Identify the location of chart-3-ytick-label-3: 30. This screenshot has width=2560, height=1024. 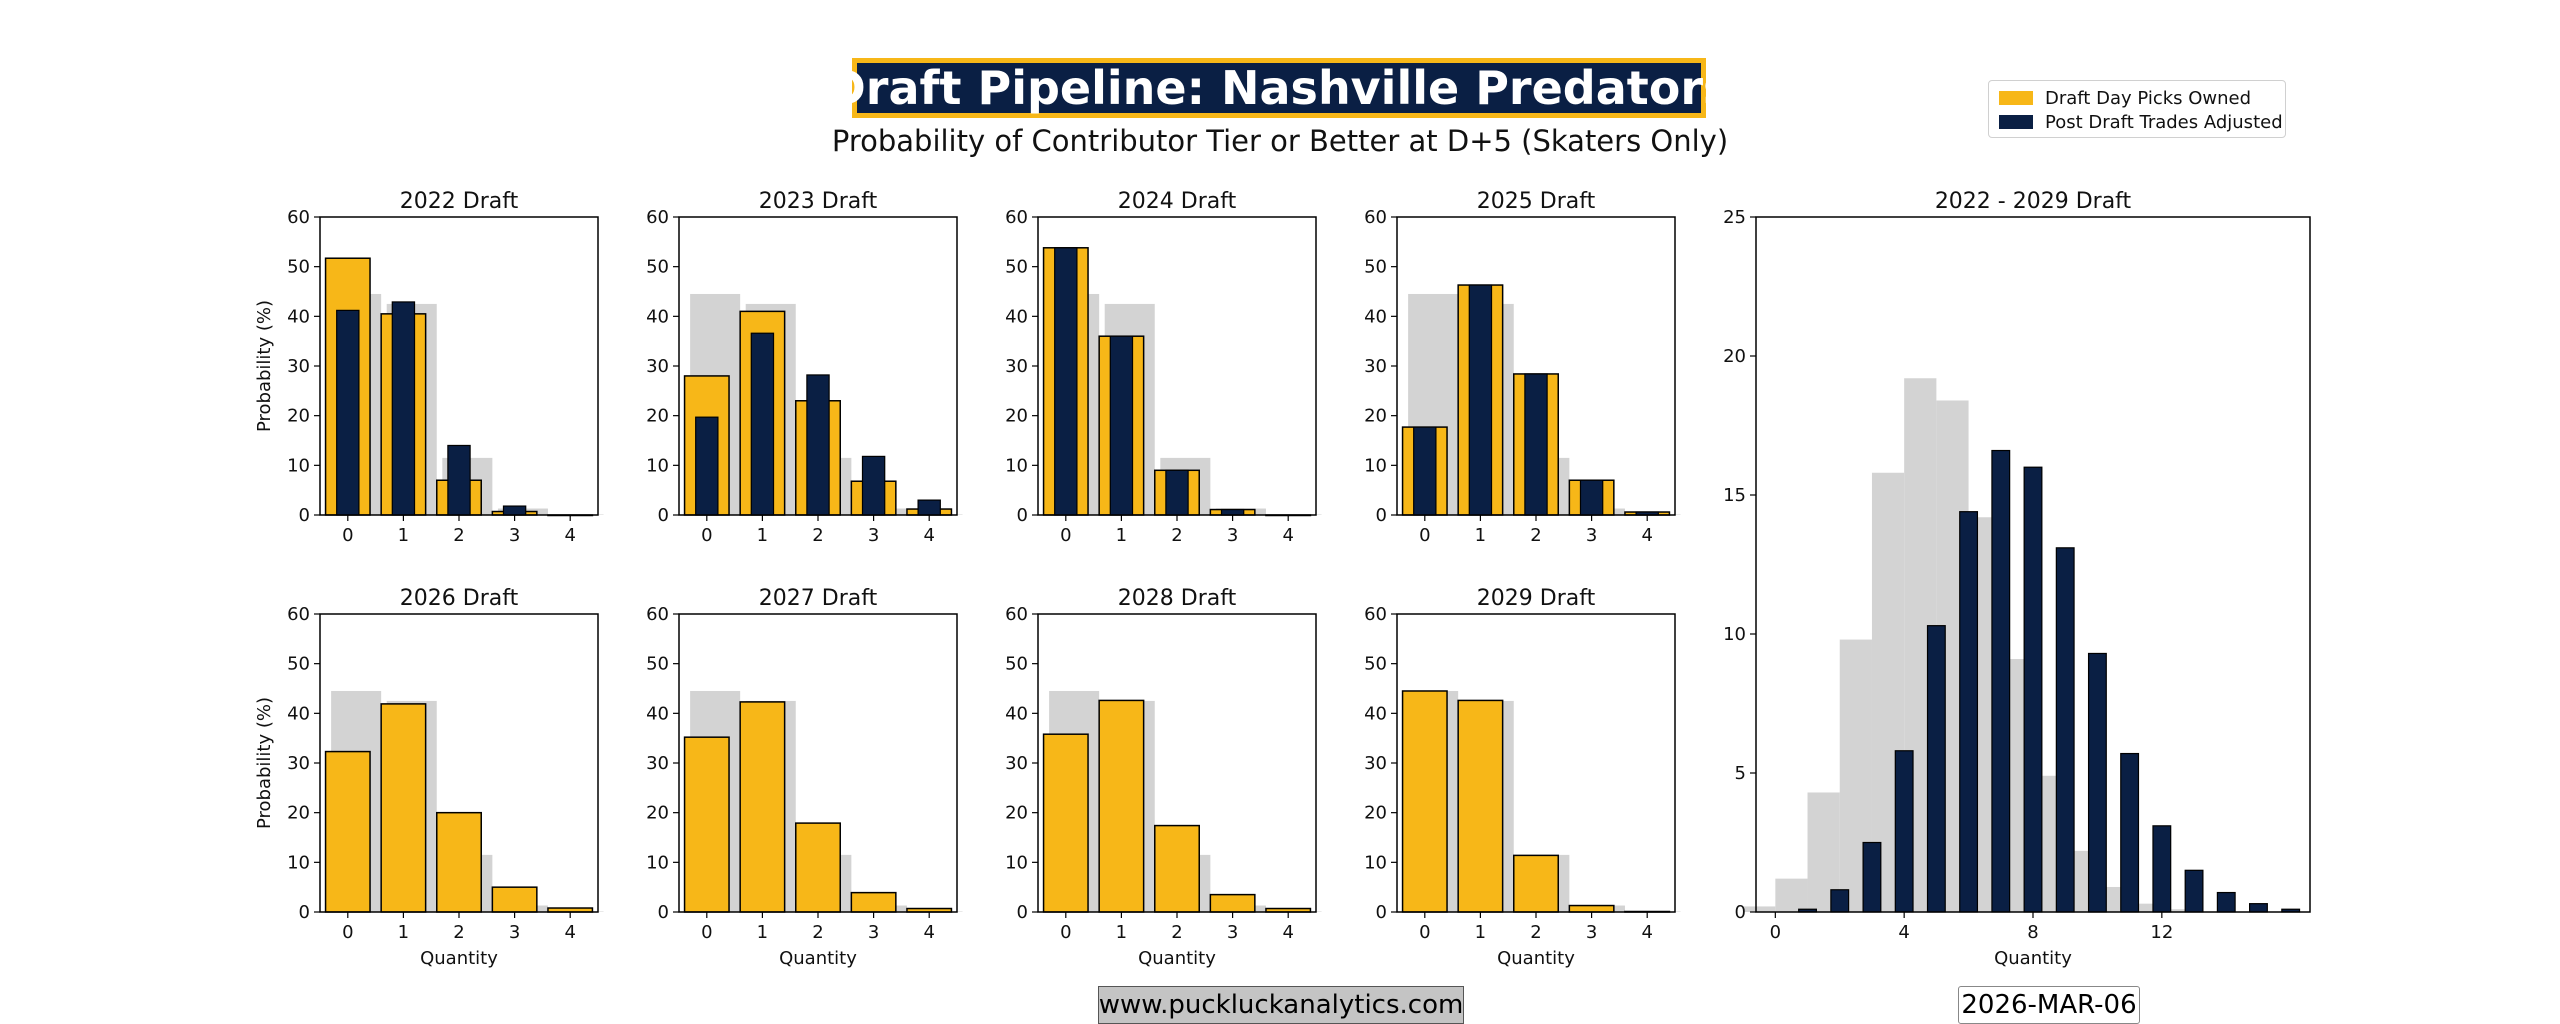
(1375, 366).